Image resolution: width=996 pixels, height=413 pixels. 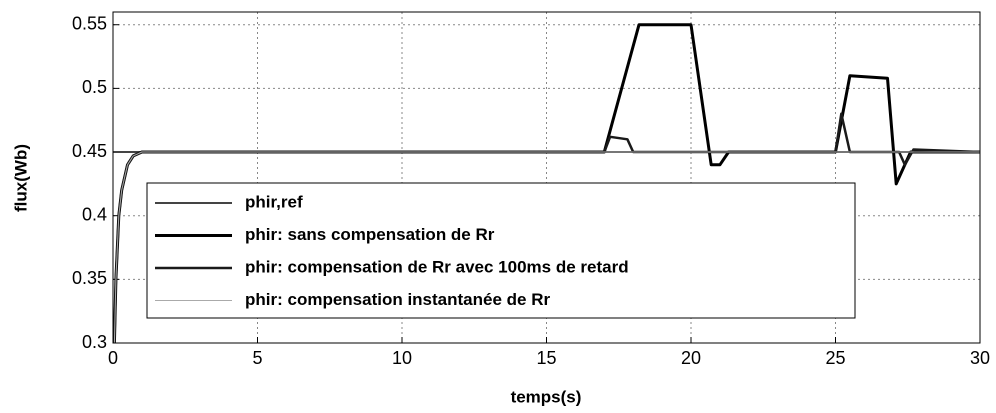 I want to click on legend-label: phir,ref, so click(x=274, y=201).